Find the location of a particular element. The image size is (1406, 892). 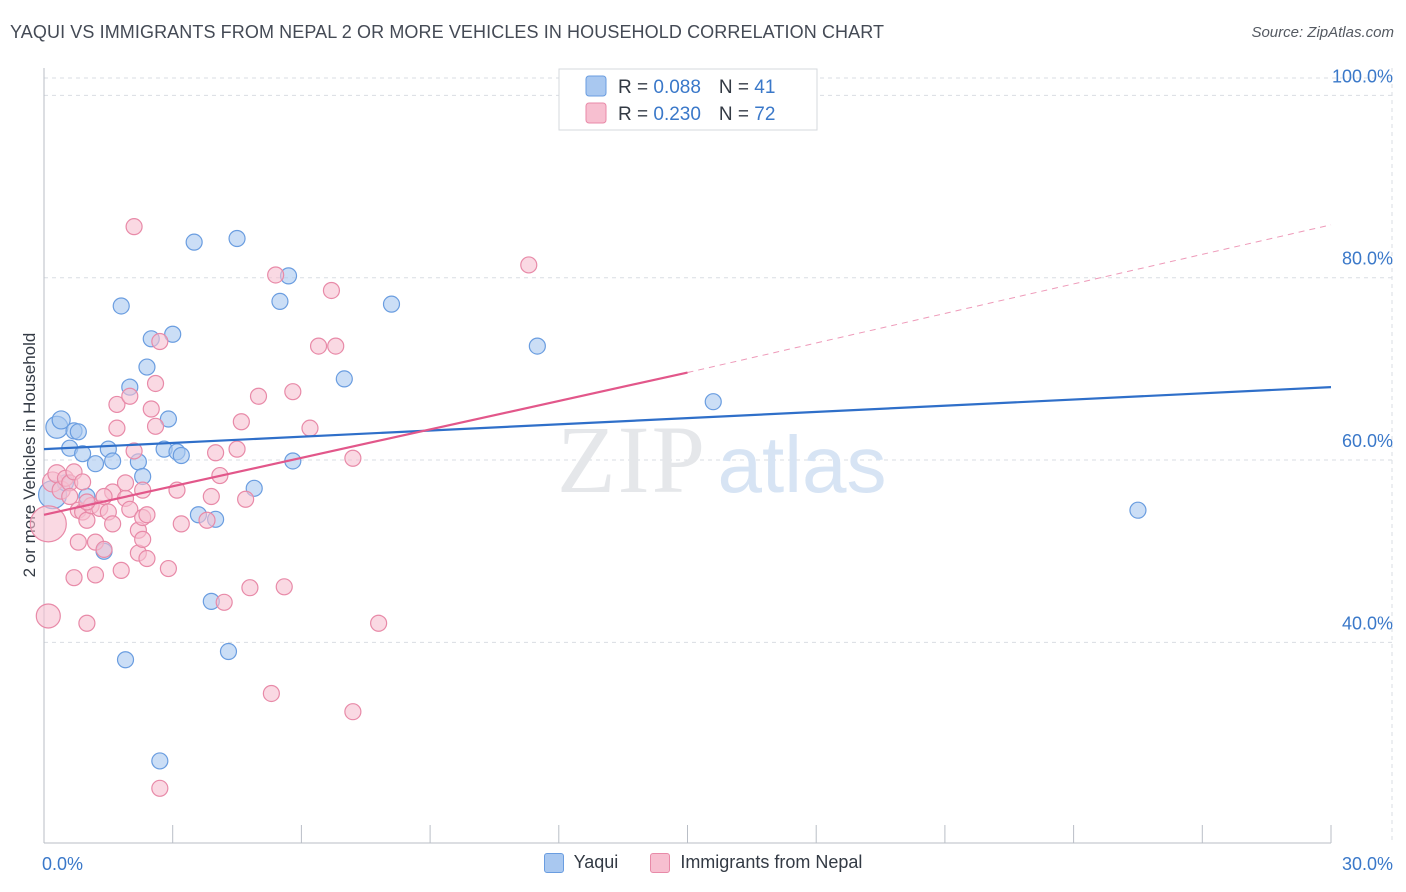

y-tick-label: 40.0% is located at coordinates (1367, 623).